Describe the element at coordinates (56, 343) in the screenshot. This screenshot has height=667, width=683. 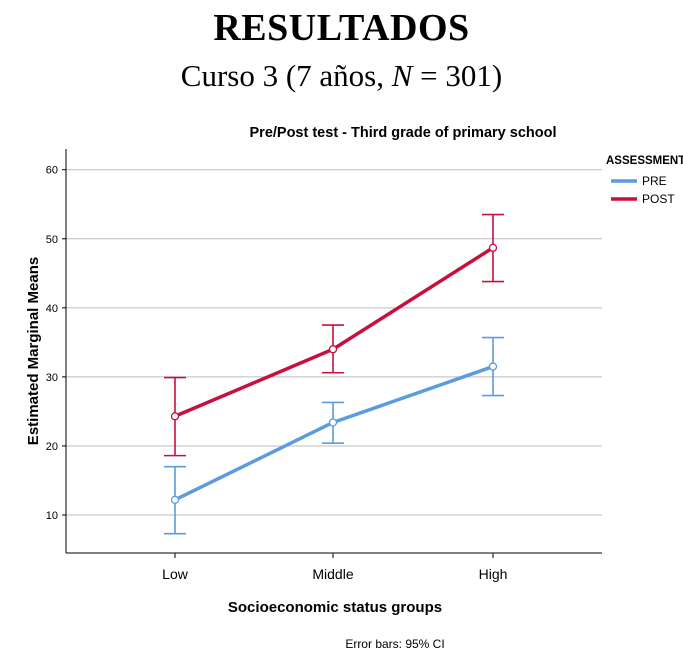
I see `y-ticks: 10 20 30 40 50 60` at that location.